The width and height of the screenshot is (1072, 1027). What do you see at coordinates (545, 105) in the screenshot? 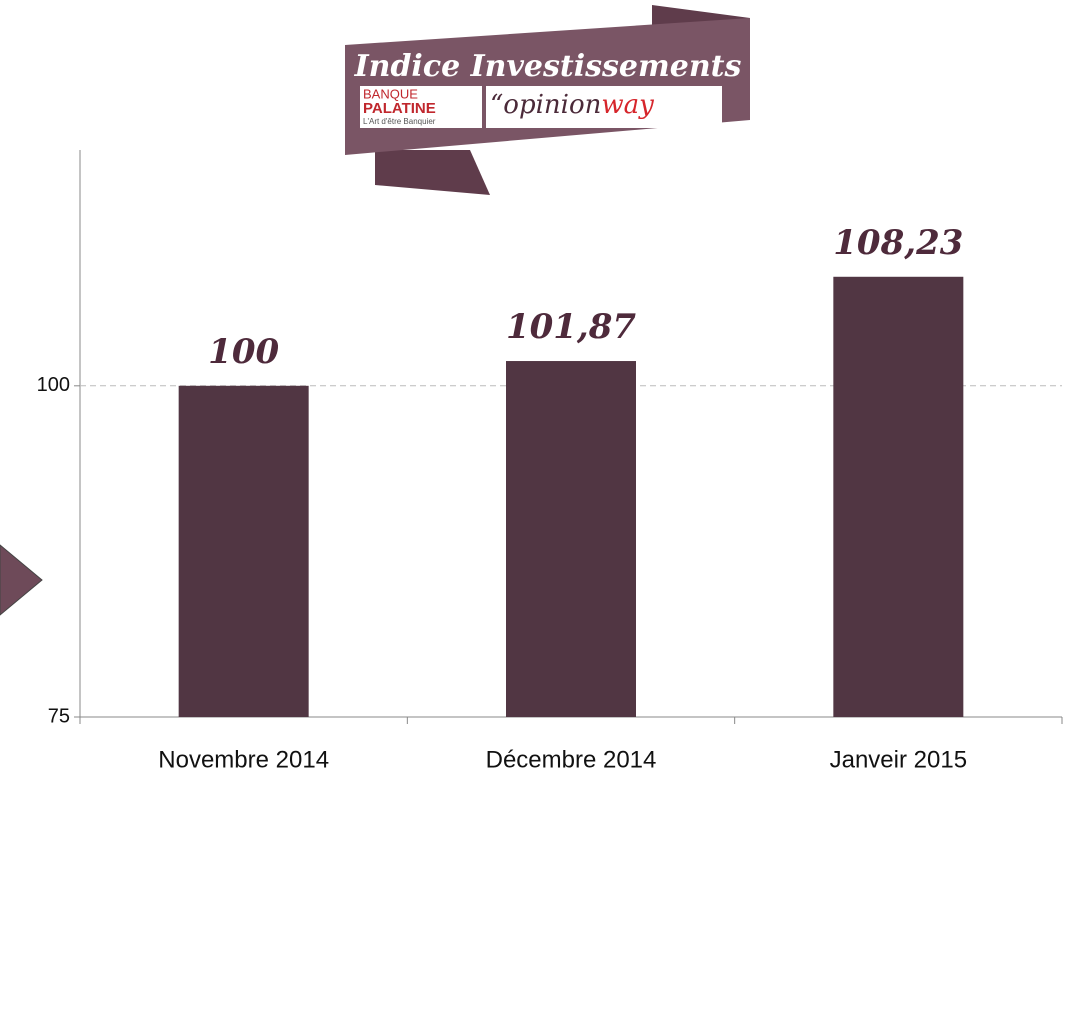
I see `logo-text: “opinion` at bounding box center [545, 105].